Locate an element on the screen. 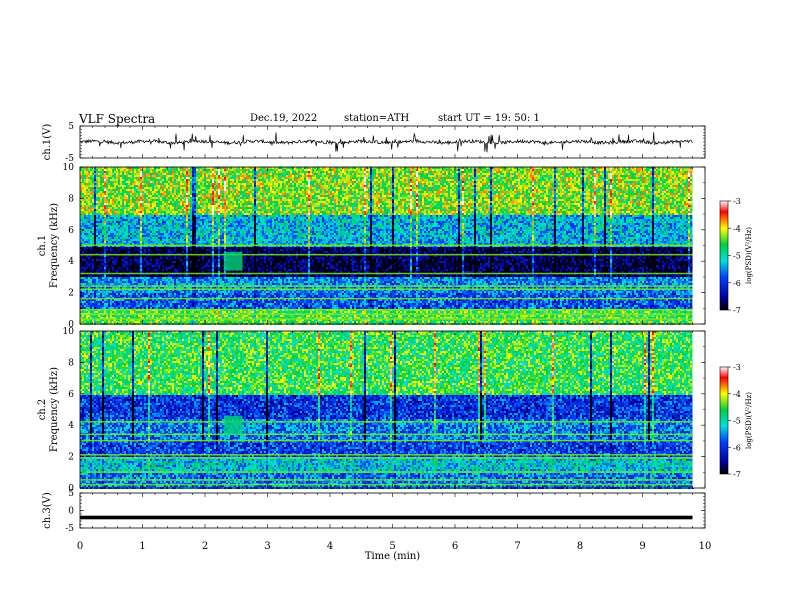 The image size is (792, 612). x-tick-label: 3 is located at coordinates (267, 546).